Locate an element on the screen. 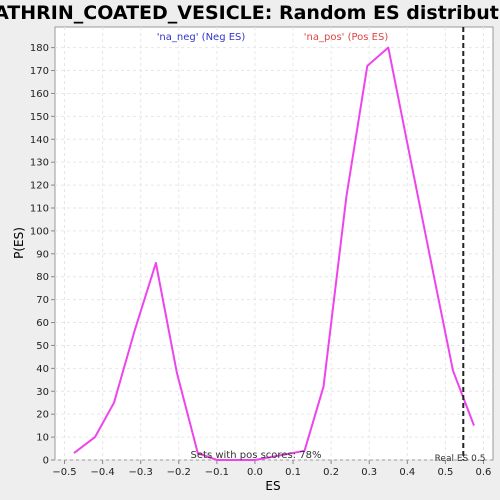  y-tick-label: 10 is located at coordinates (42, 438).